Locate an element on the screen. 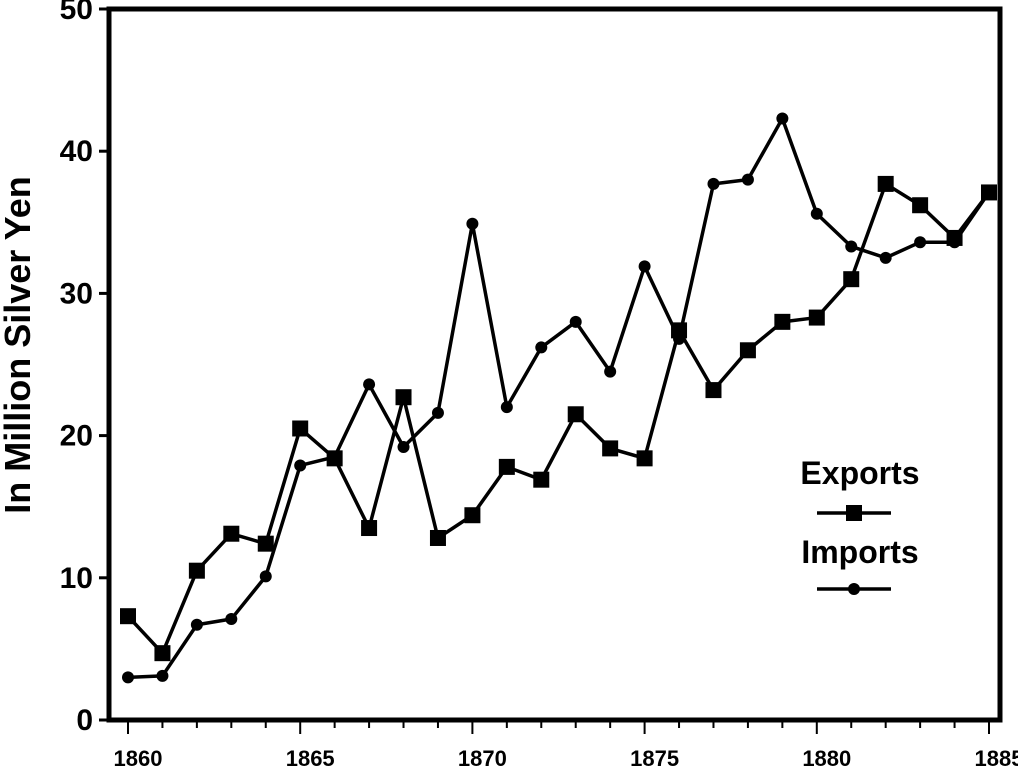  y-tick-label: 30 is located at coordinates (76, 293).